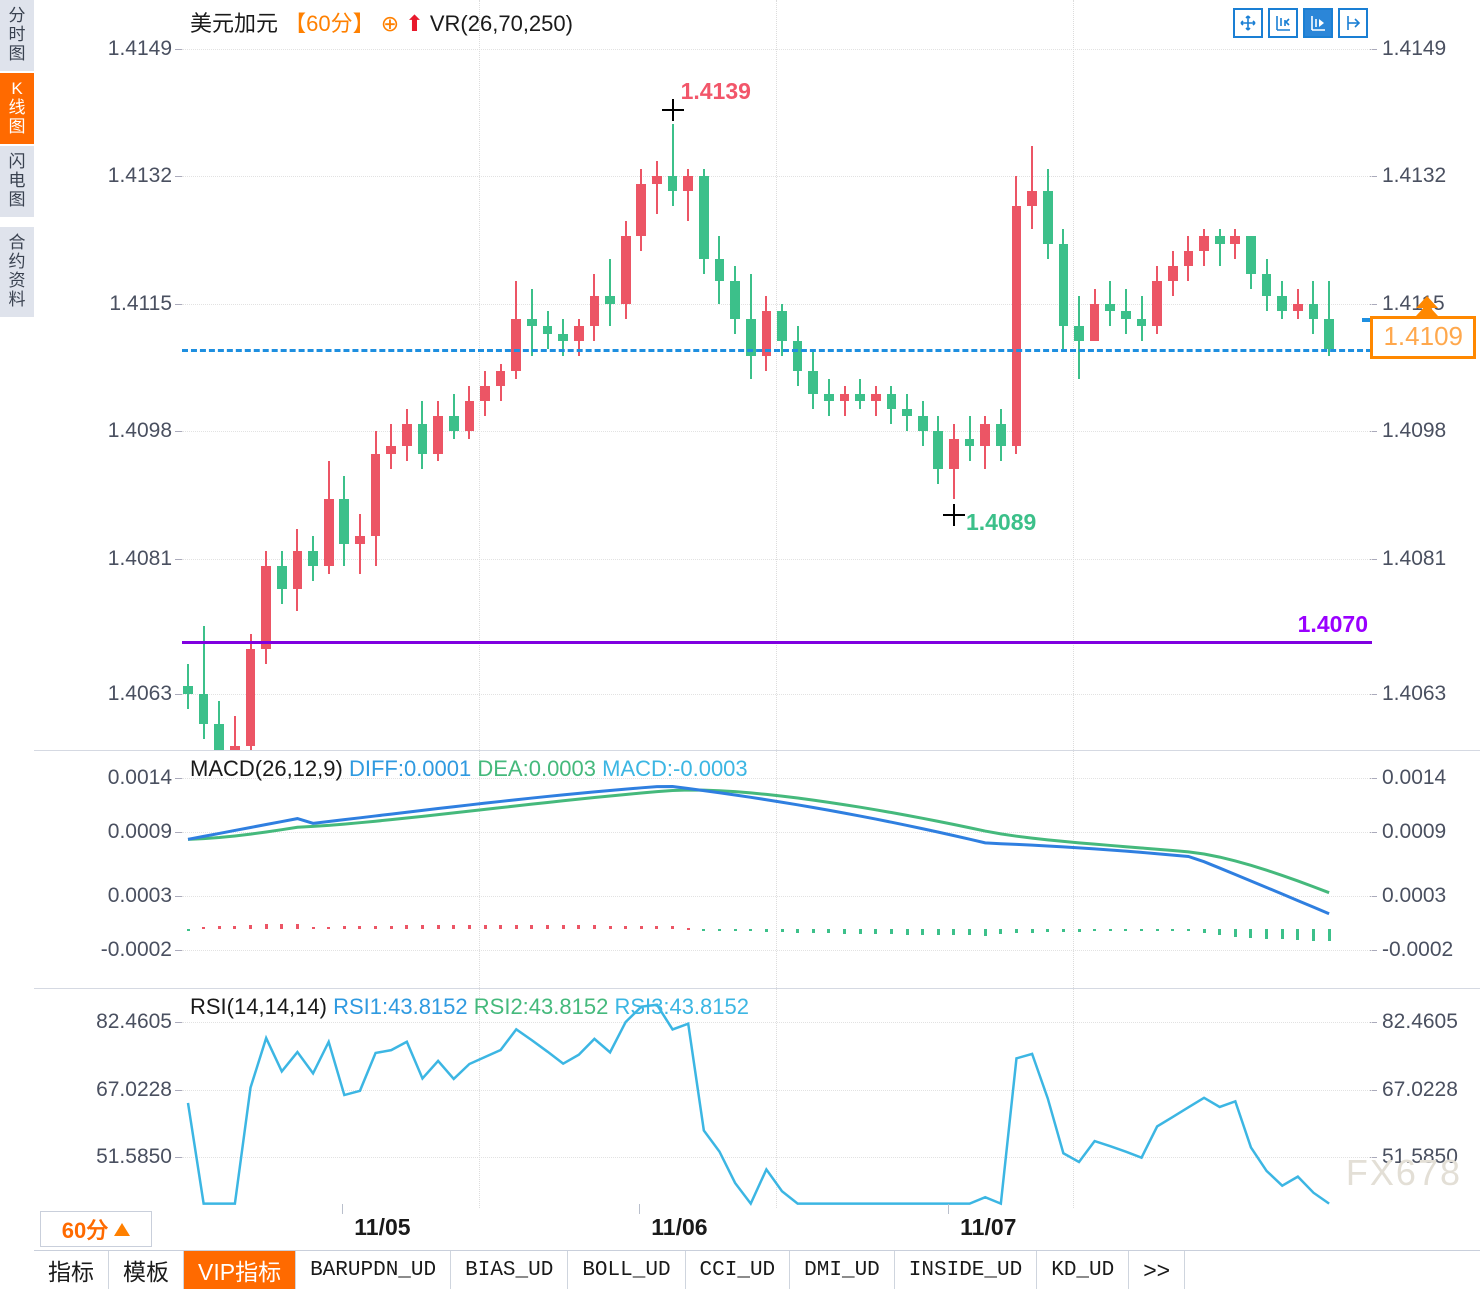 The width and height of the screenshot is (1480, 1289). Describe the element at coordinates (139, 777) in the screenshot. I see `axis-tick-label: 0.0014` at that location.